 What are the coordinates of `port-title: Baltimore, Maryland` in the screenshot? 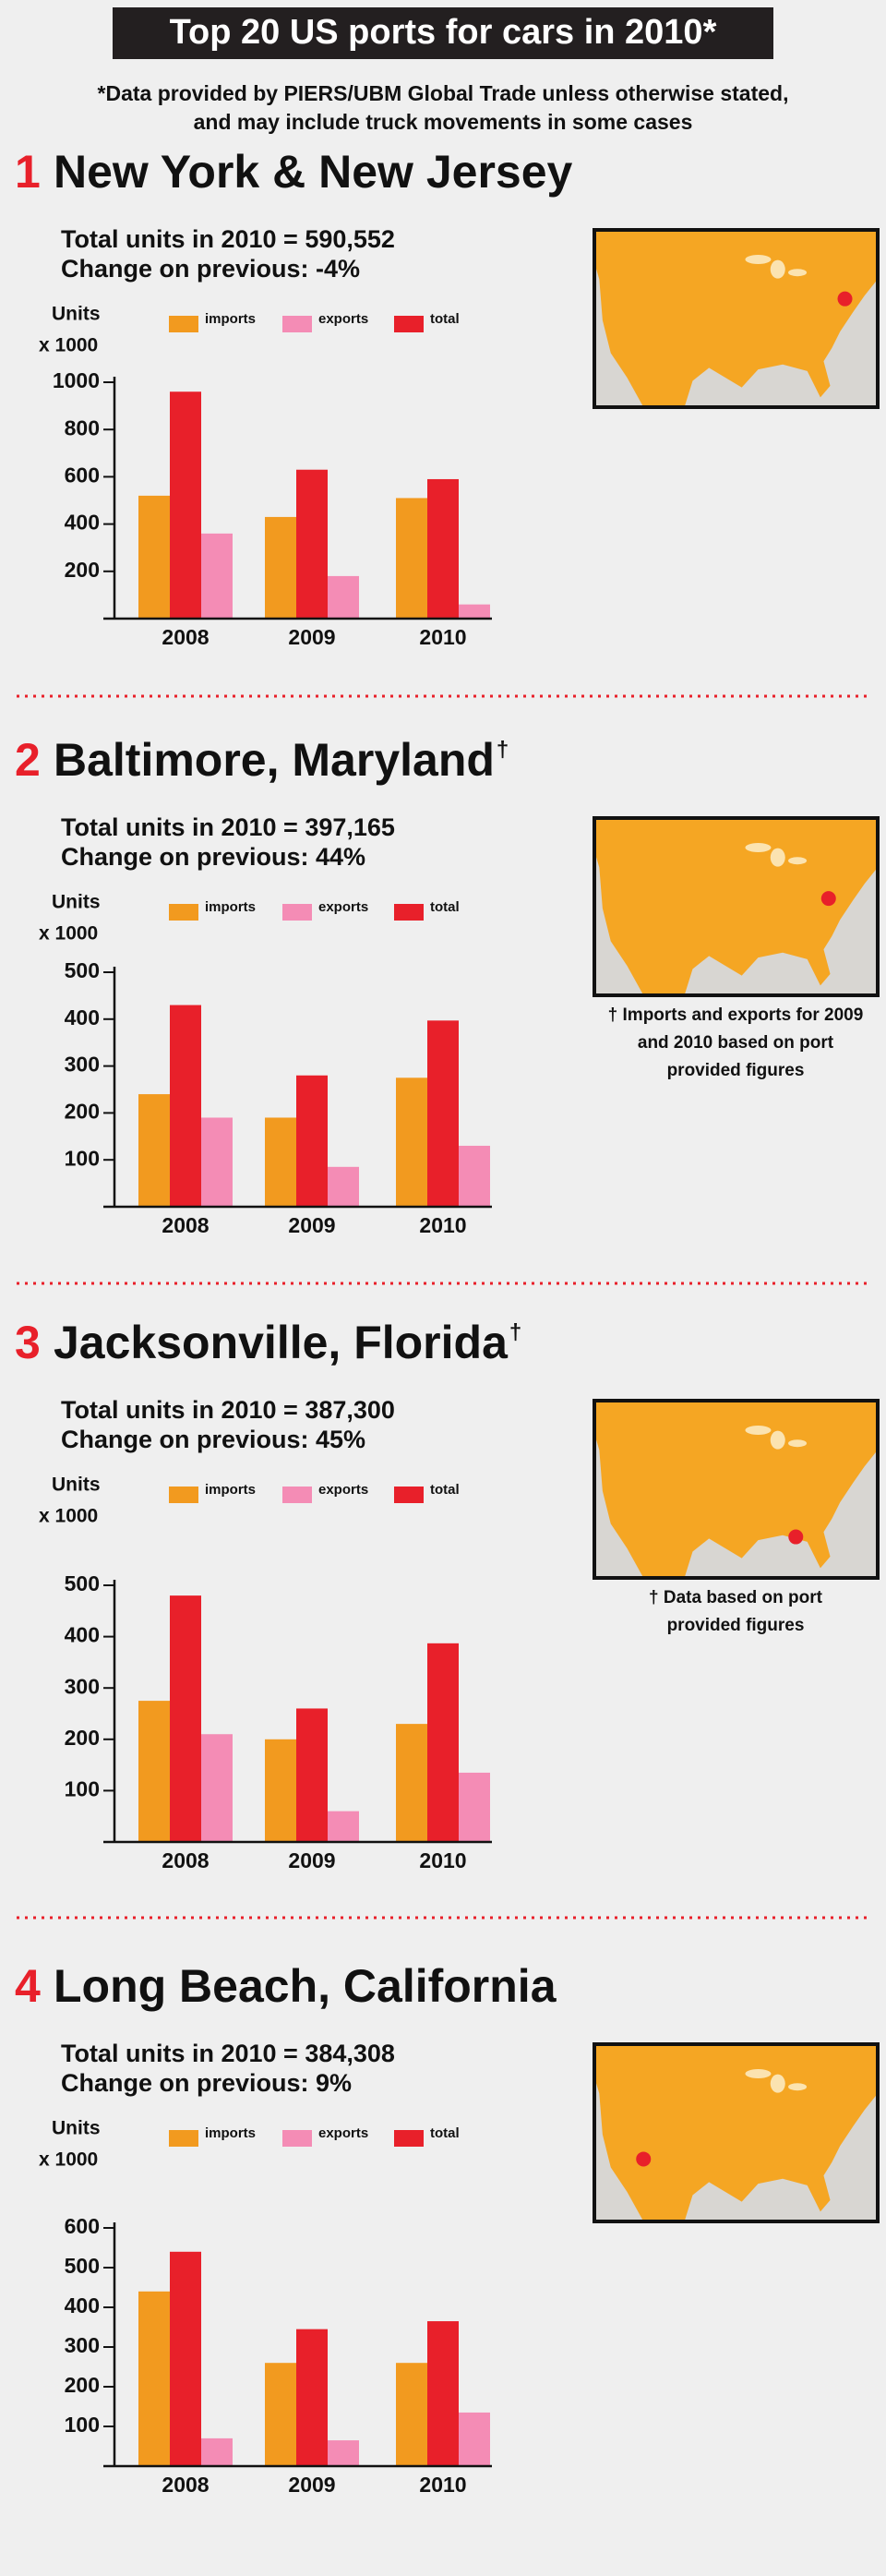 It's located at (275, 760).